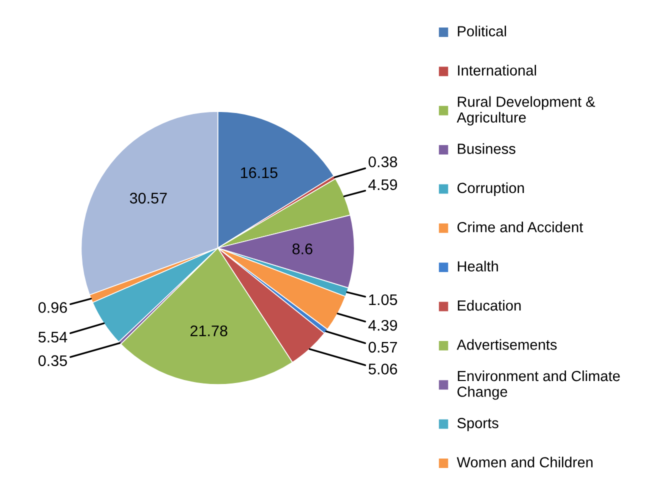 This screenshot has width=660, height=496. What do you see at coordinates (383, 300) in the screenshot?
I see `data-label: 1.05` at bounding box center [383, 300].